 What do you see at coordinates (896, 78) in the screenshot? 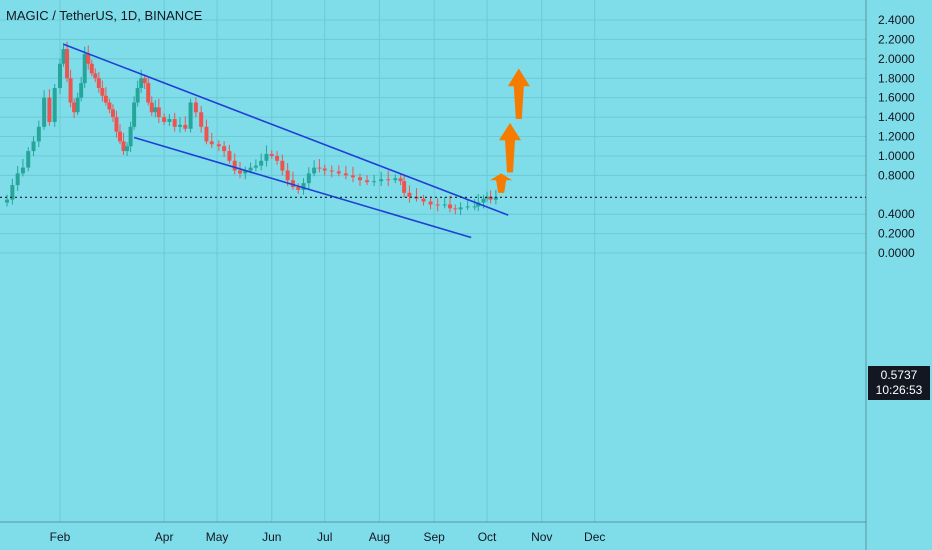
I see `y-tick-label: 1.8000` at bounding box center [896, 78].